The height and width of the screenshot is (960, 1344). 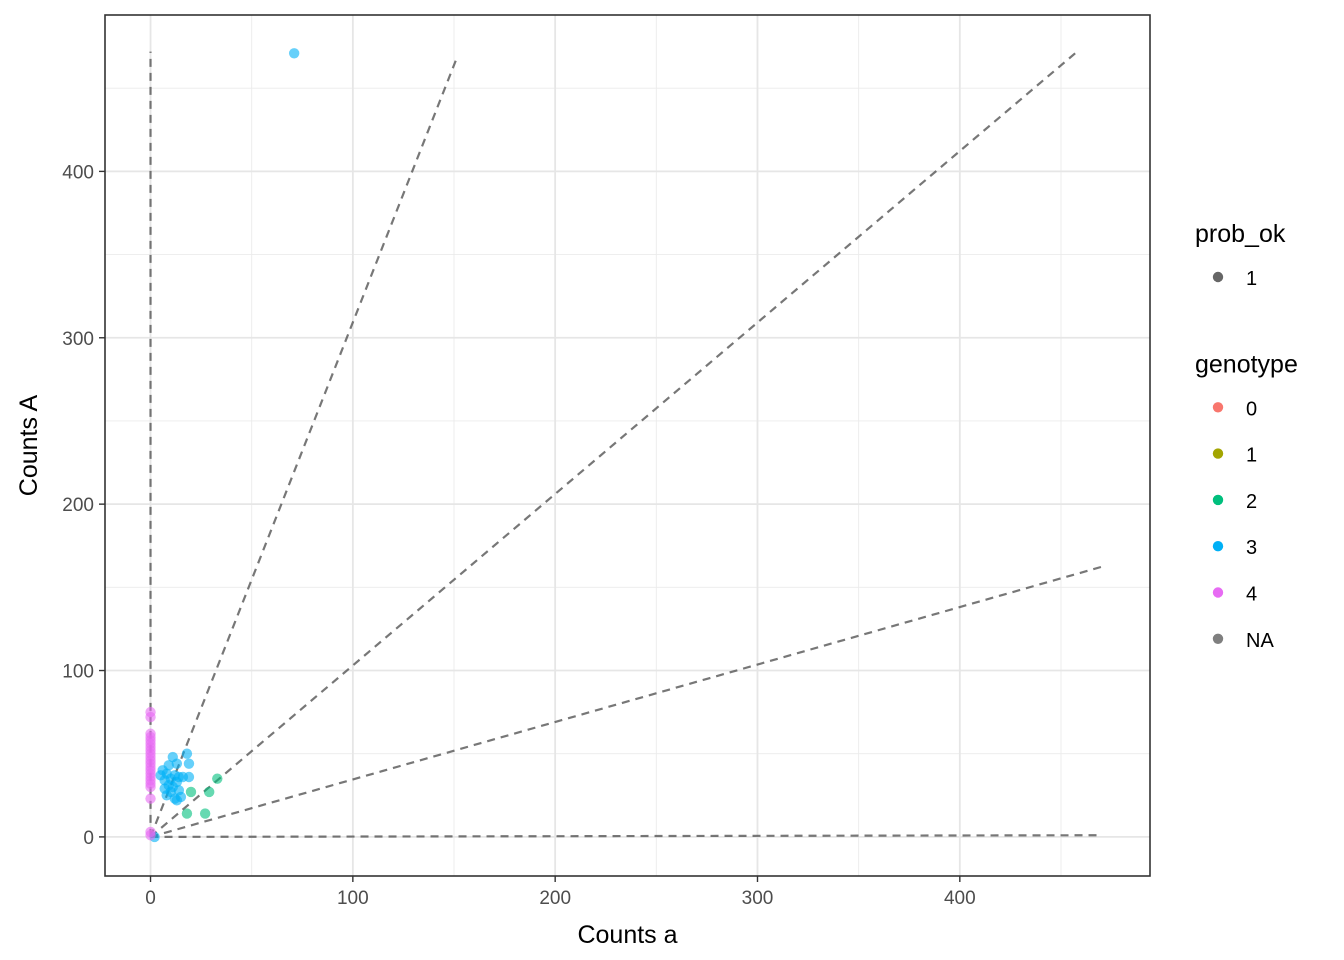 What do you see at coordinates (555, 898) in the screenshot?
I see `x-tick-label: 200` at bounding box center [555, 898].